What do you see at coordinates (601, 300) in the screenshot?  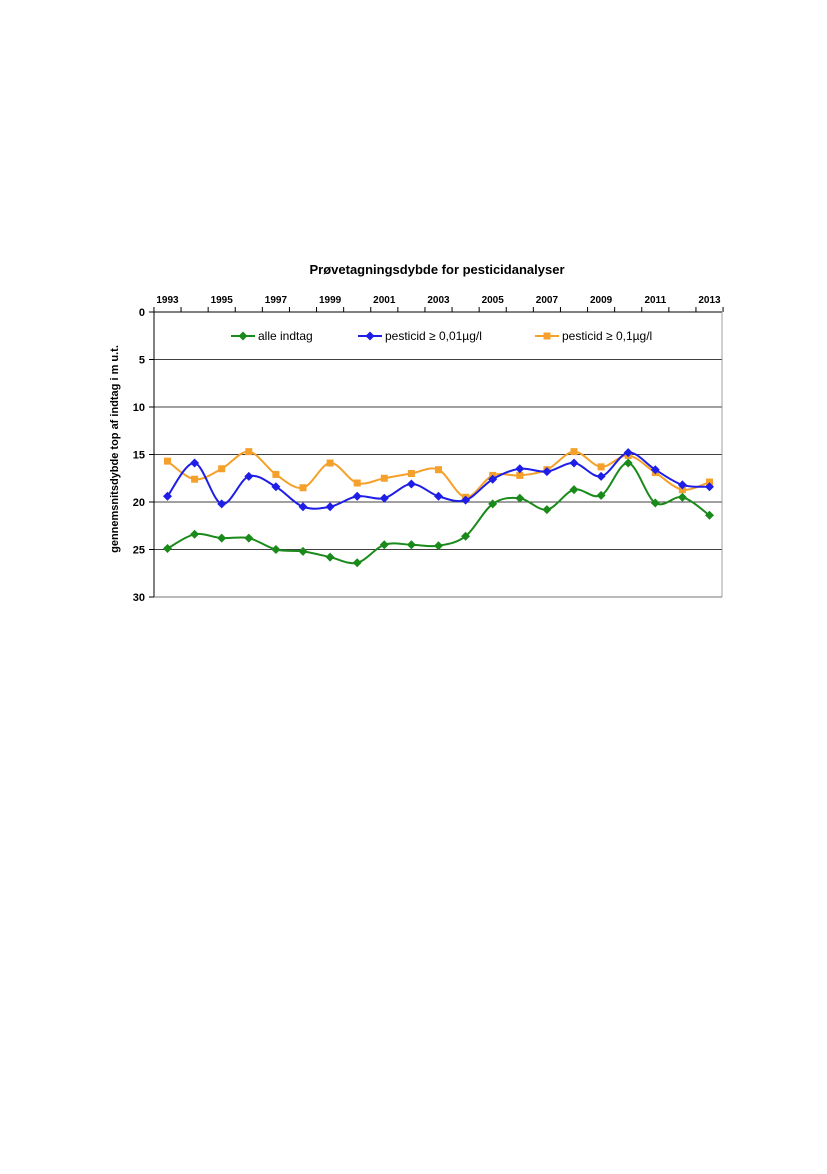 I see `x-tick-label: 2009` at bounding box center [601, 300].